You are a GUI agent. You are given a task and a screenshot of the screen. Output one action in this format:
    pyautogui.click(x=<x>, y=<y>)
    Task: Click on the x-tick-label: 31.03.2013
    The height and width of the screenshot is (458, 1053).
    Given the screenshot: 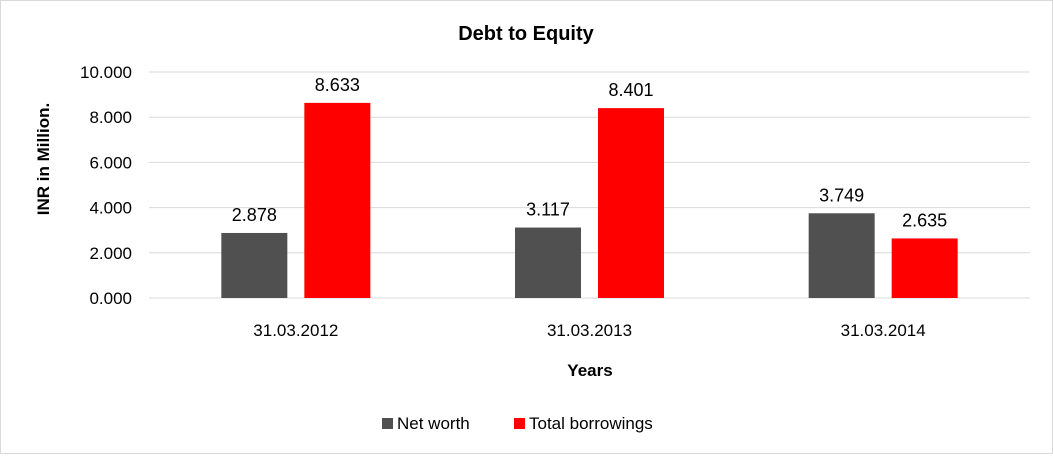 What is the action you would take?
    pyautogui.click(x=589, y=330)
    